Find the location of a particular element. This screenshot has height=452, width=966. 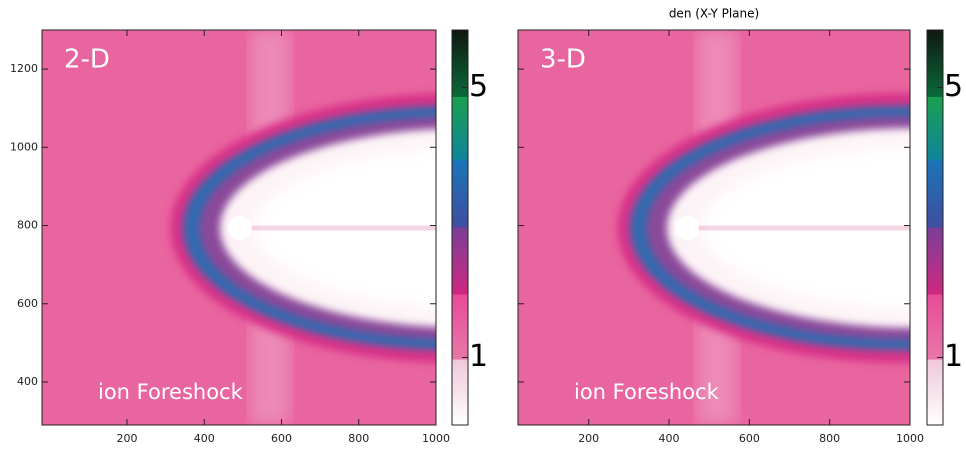

panel-label: 2-D is located at coordinates (87, 60).